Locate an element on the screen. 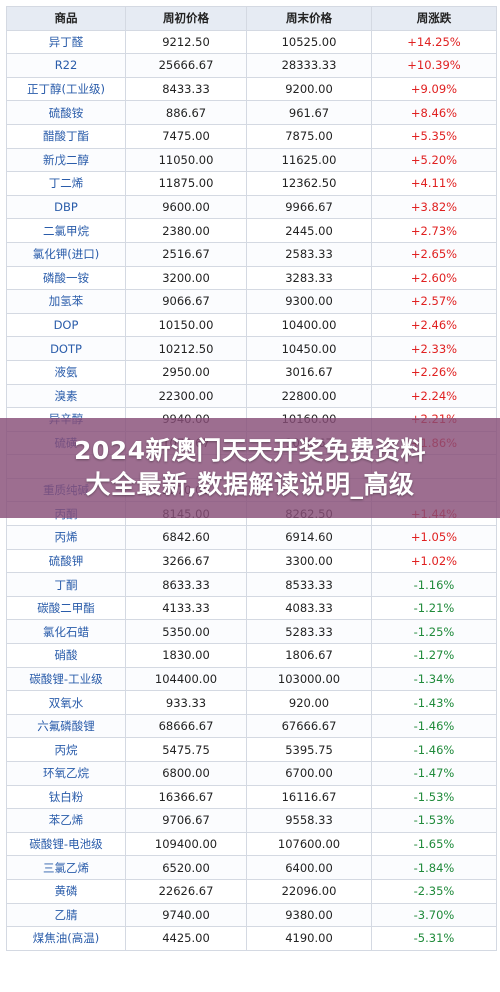 The height and width of the screenshot is (992, 500). start-price: 9740.00 is located at coordinates (186, 915).